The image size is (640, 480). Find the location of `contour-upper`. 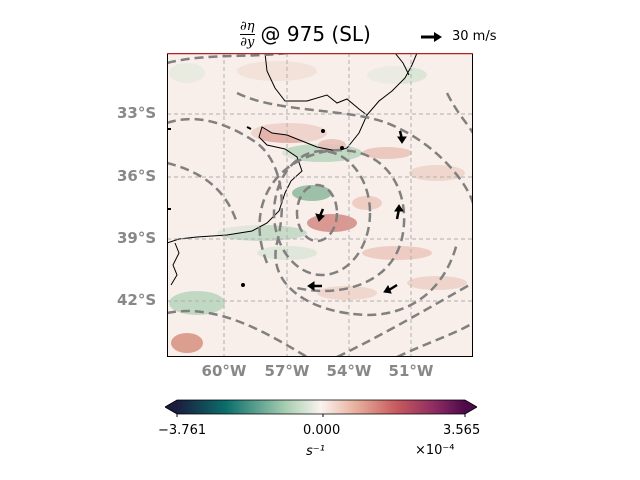

contour-upper is located at coordinates (354, 147).